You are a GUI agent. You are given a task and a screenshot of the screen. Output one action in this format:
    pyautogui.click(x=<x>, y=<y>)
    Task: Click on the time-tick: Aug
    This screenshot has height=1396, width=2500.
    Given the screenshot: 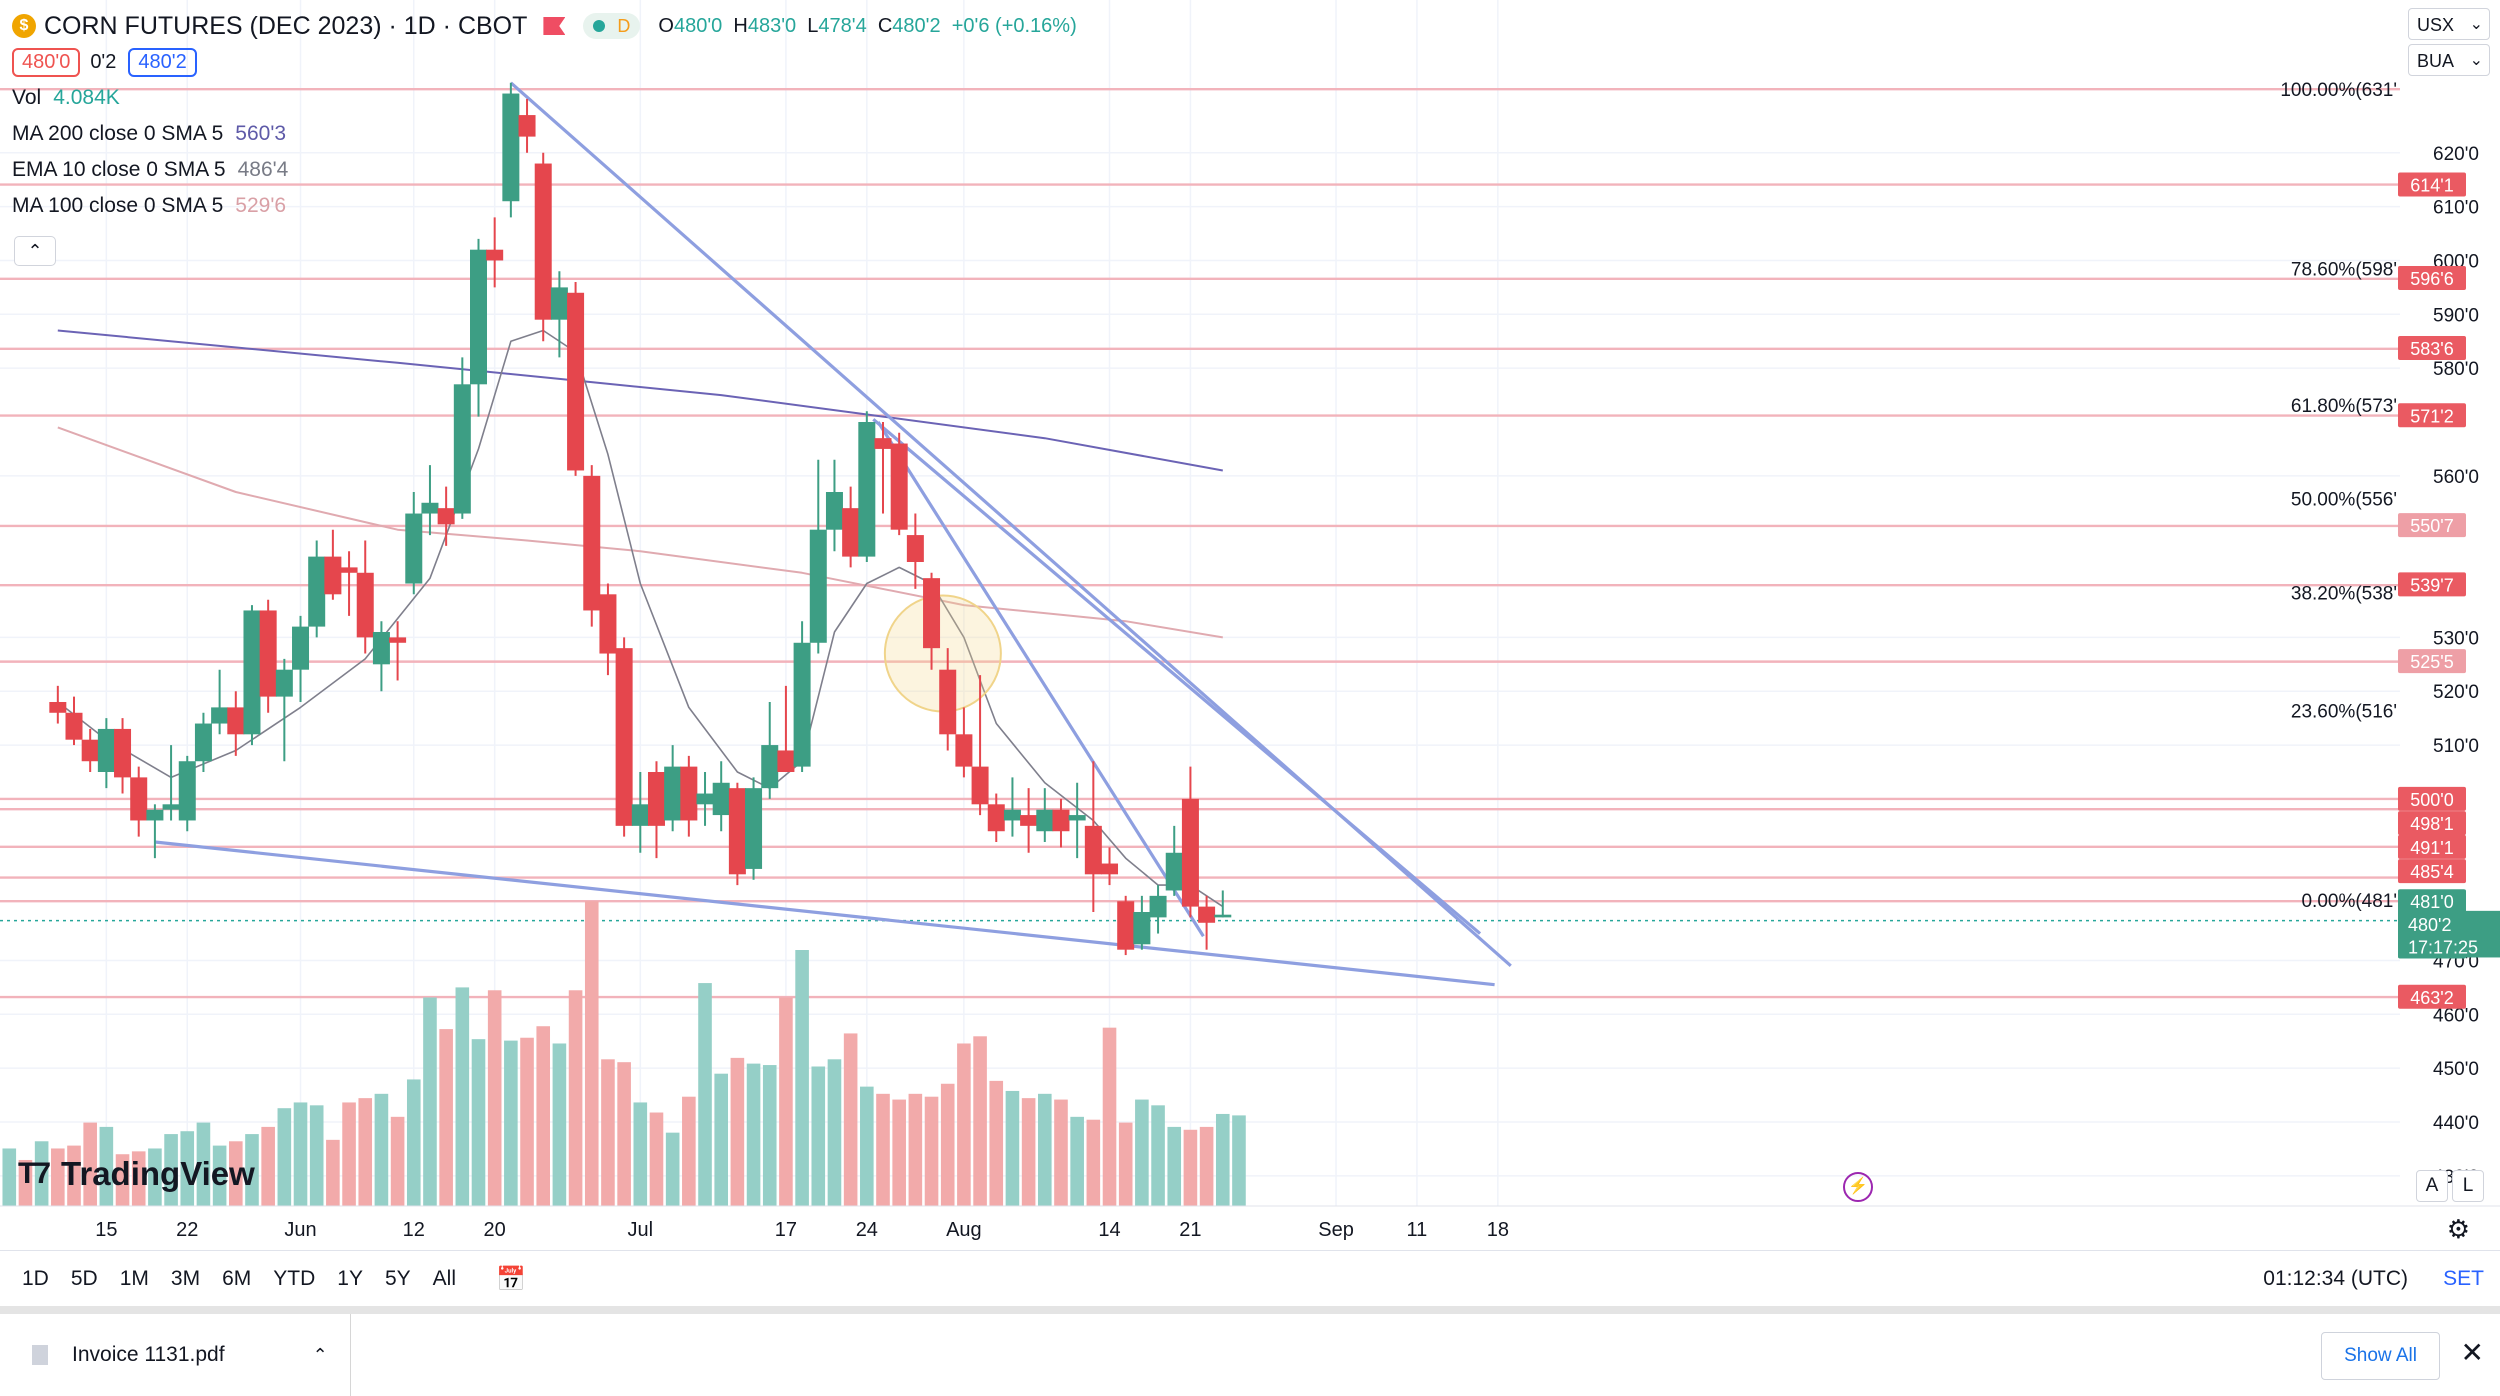 What is the action you would take?
    pyautogui.click(x=964, y=1230)
    